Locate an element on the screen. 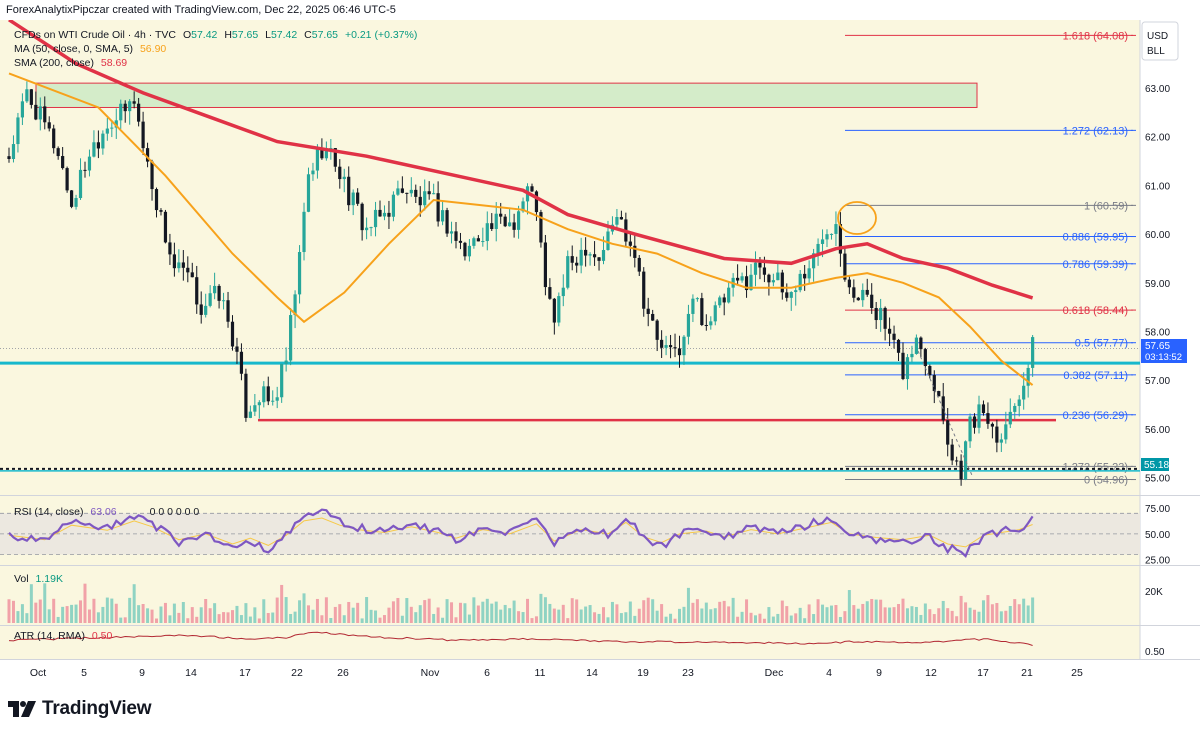 The image size is (1200, 733). rsi-layer: 75.00 50.00 25.00 is located at coordinates (585, 535).